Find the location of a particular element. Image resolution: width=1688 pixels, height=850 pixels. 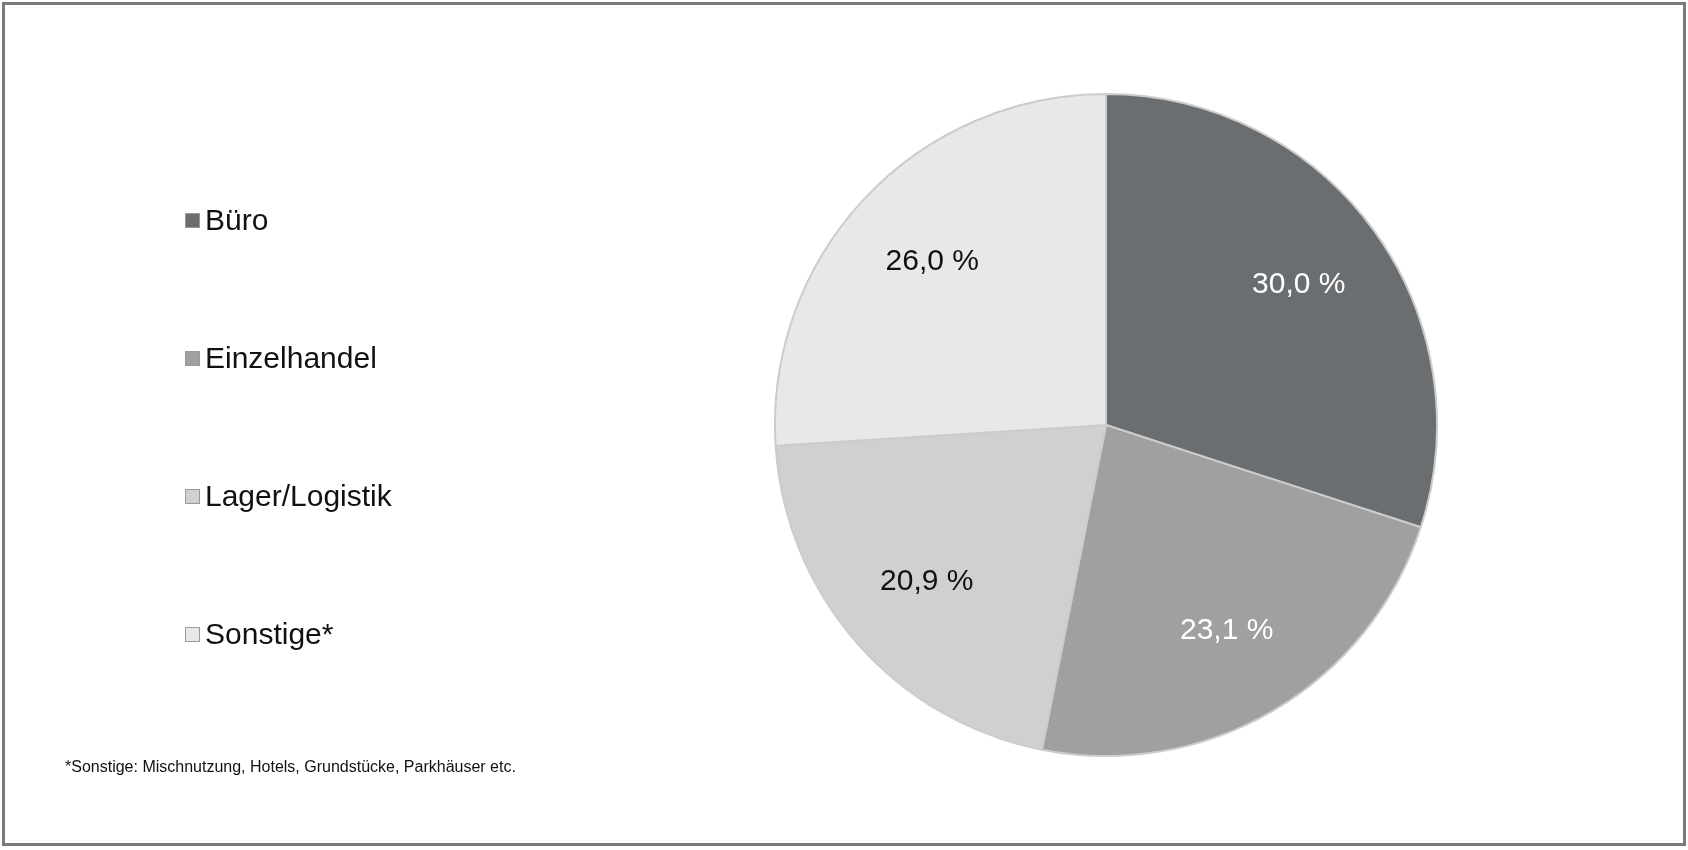

legend-label: Lager/Logistik is located at coordinates (298, 496).